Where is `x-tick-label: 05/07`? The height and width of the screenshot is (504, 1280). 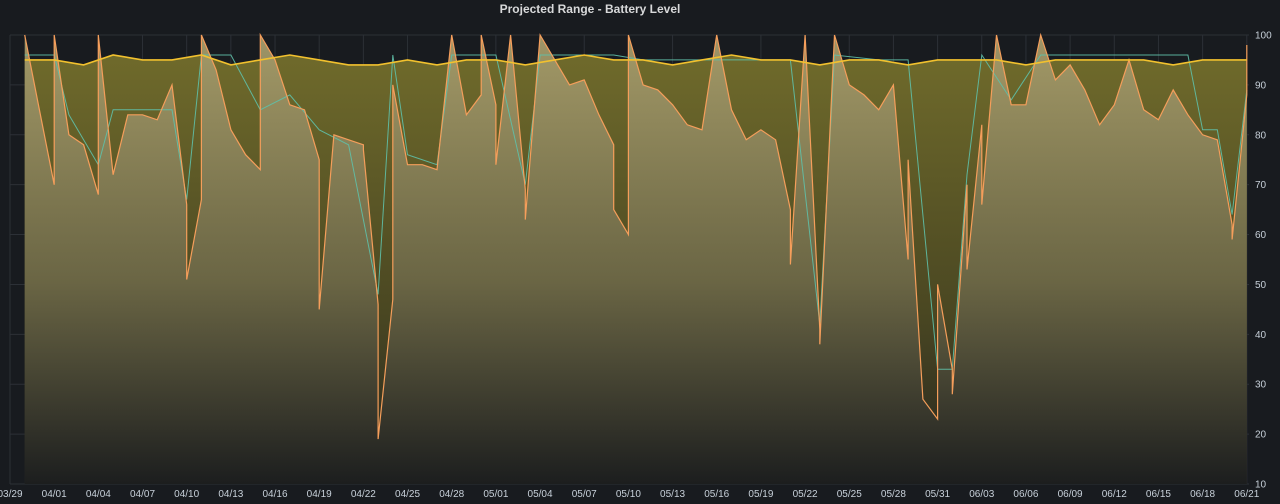 x-tick-label: 05/07 is located at coordinates (584, 494).